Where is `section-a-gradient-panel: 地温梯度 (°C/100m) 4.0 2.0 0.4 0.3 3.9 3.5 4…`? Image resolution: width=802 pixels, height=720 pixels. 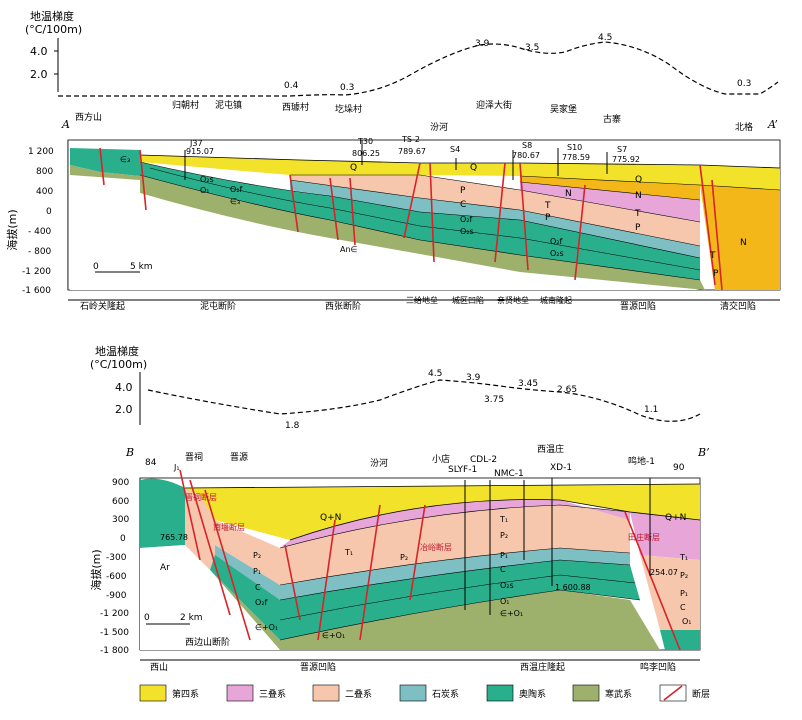
section-a-gradient-panel: 地温梯度 (°C/100m) 4.0 2.0 0.4 0.3 3.9 3.5 4… is located at coordinates (402, 53).